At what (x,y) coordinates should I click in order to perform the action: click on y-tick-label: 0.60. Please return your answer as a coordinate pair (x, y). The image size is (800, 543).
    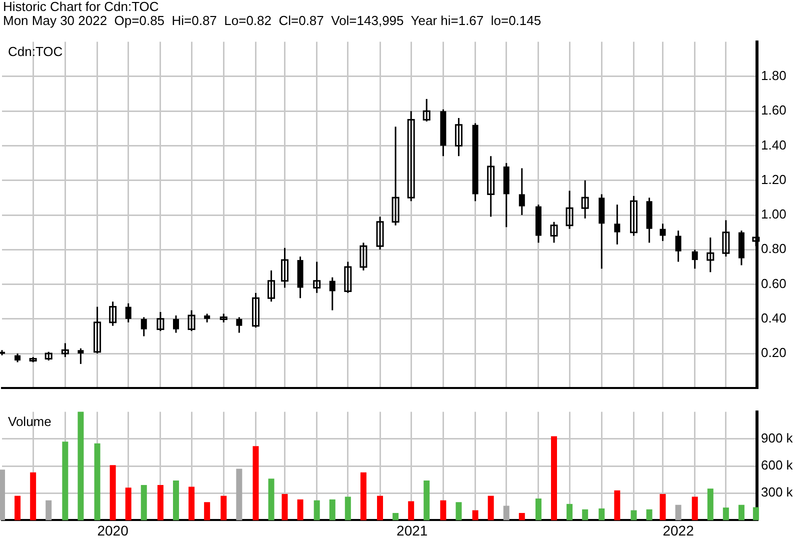
    Looking at the image, I should click on (773, 283).